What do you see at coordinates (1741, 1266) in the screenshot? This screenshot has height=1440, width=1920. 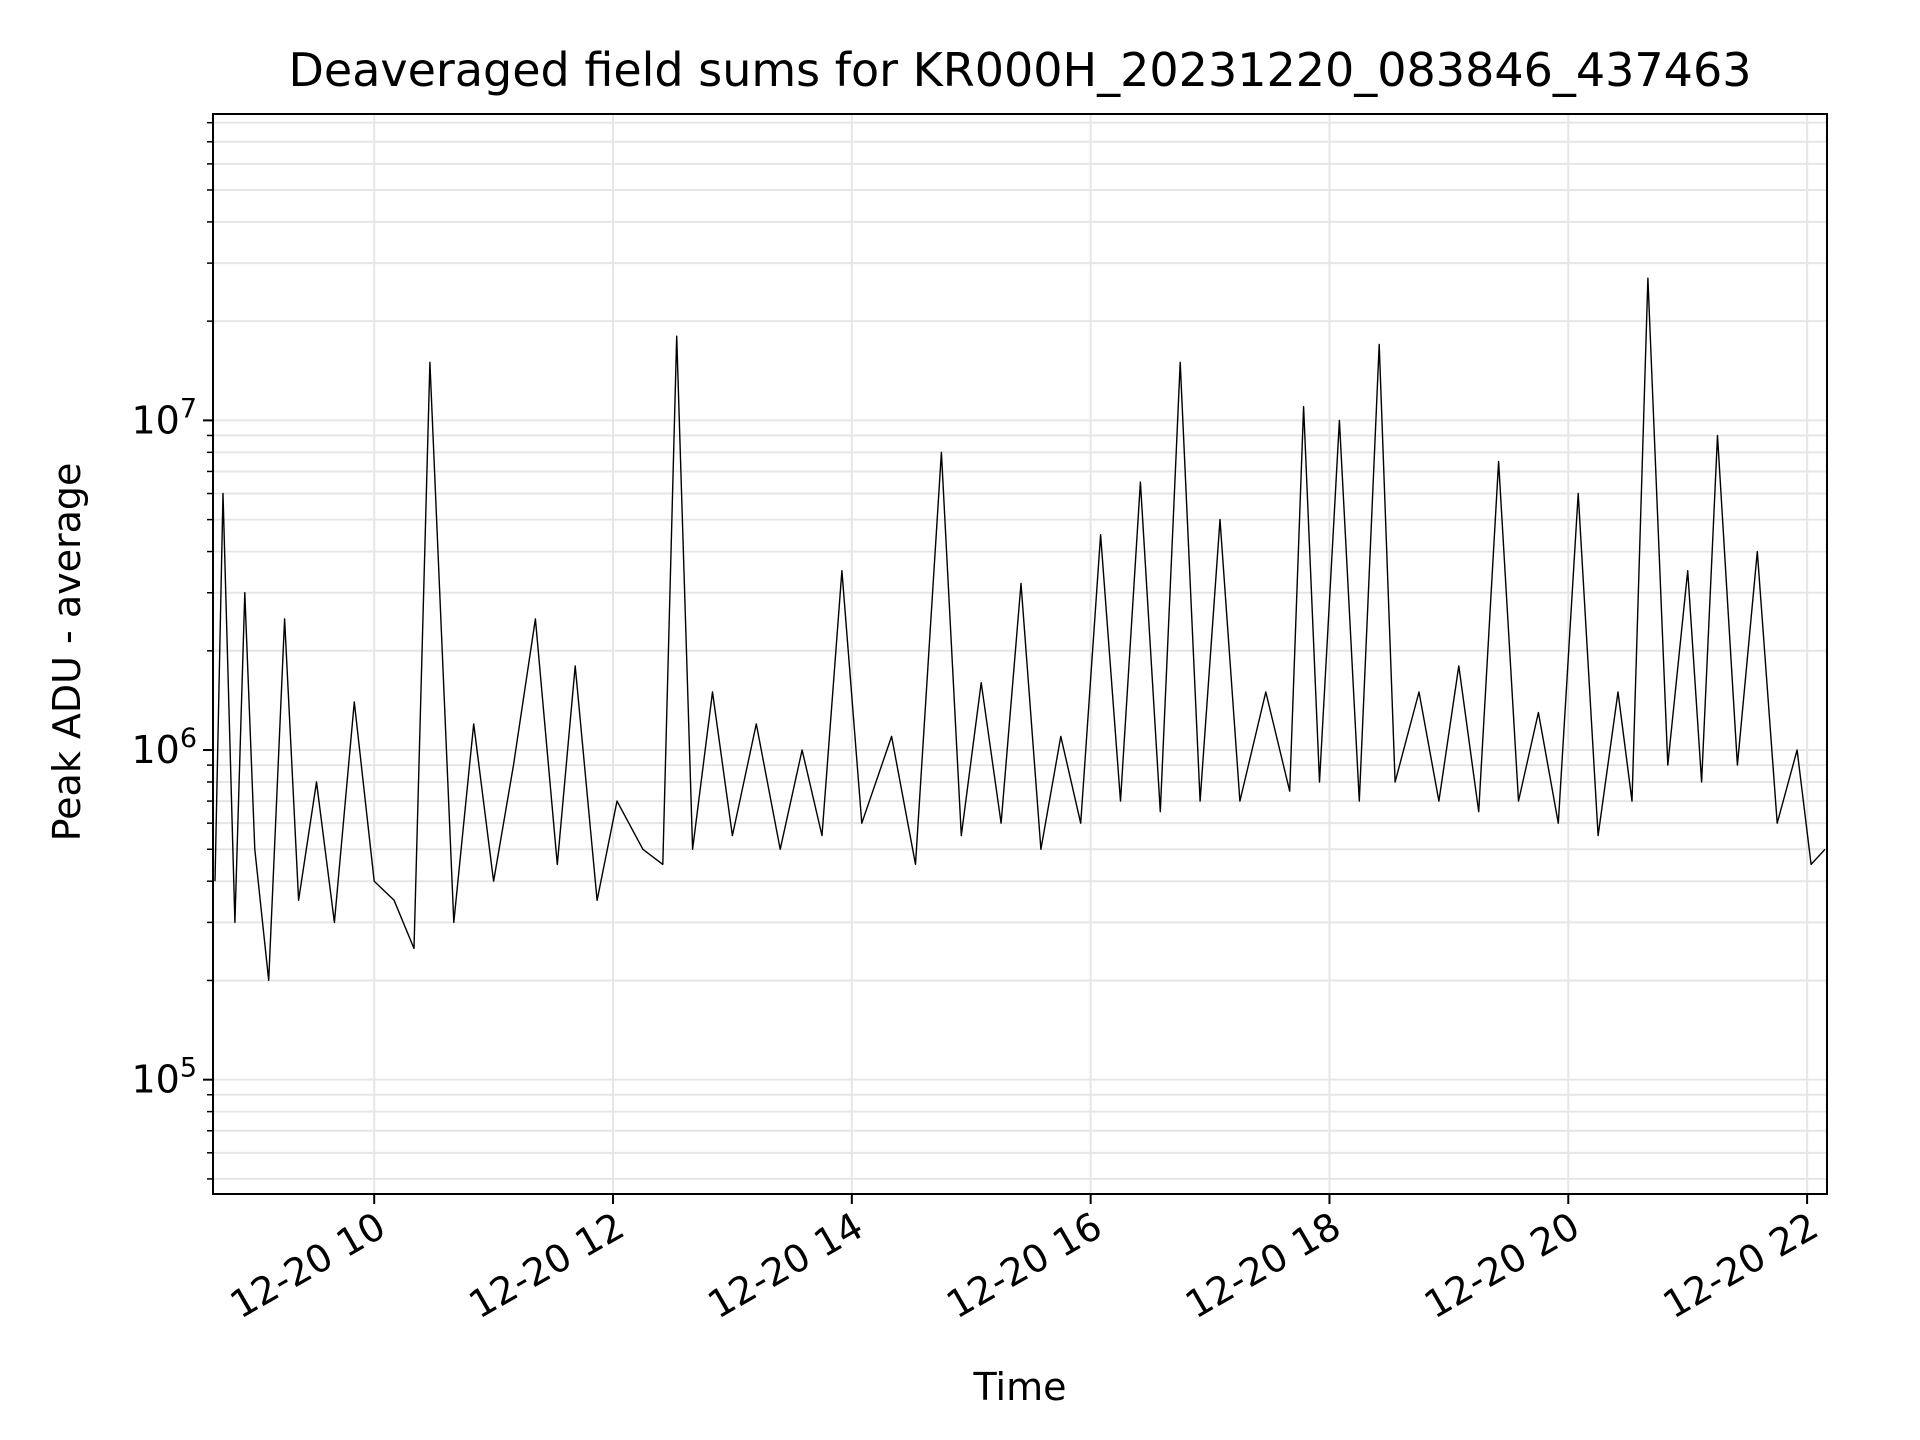 I see `x-tick-label: 12-20 22` at bounding box center [1741, 1266].